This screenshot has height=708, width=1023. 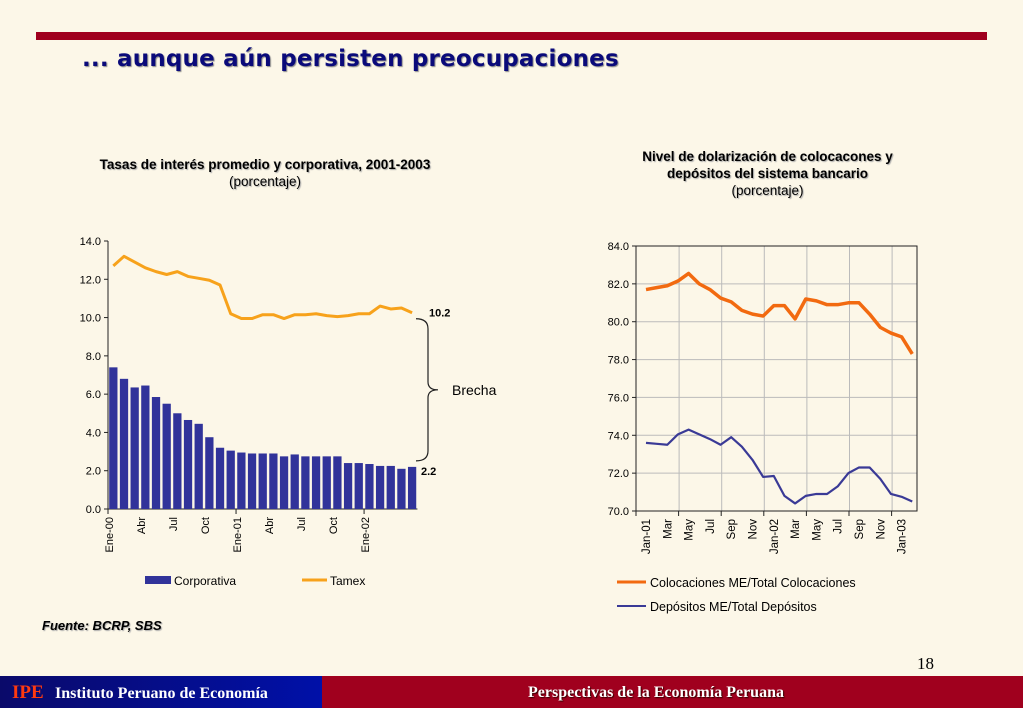 What do you see at coordinates (110, 534) in the screenshot?
I see `x-tick-label: Ene-00` at bounding box center [110, 534].